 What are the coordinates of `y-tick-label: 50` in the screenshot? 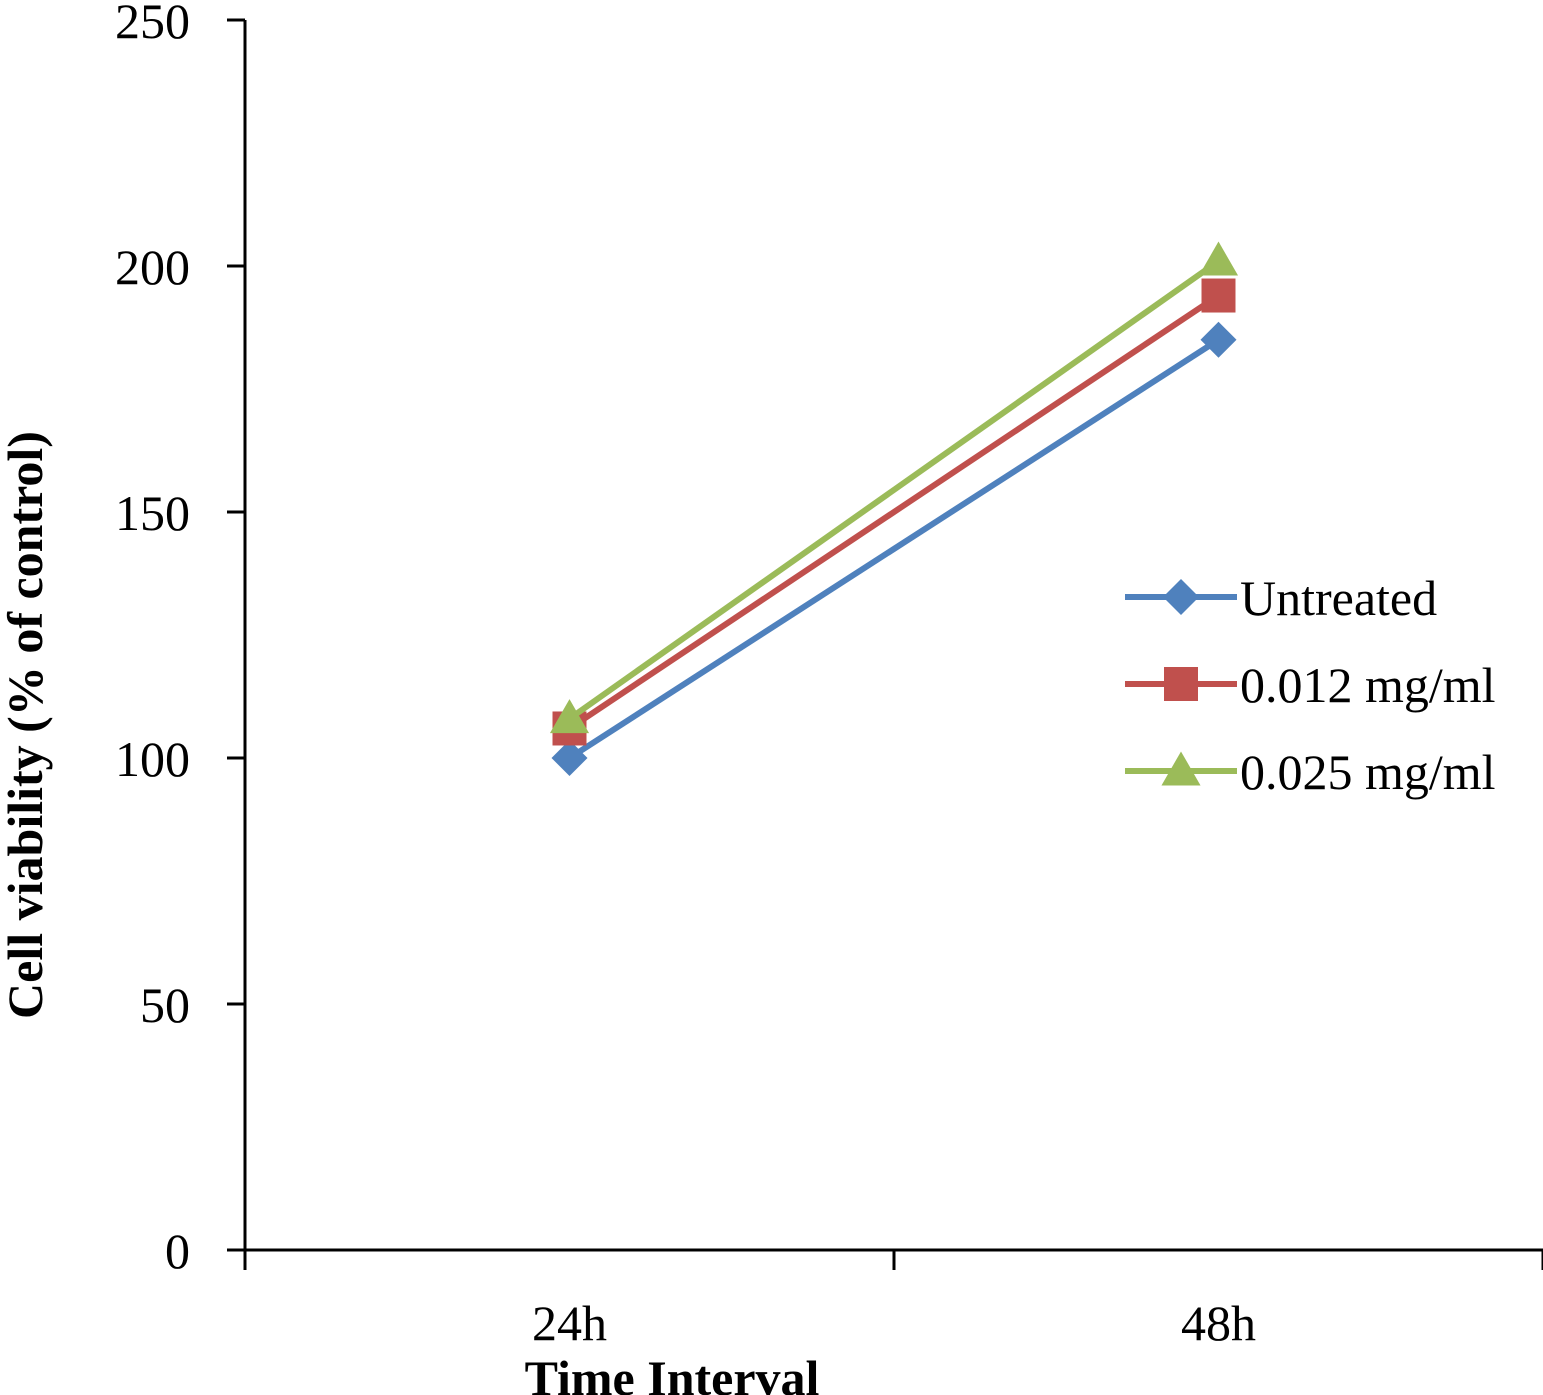 It's located at (165, 1005).